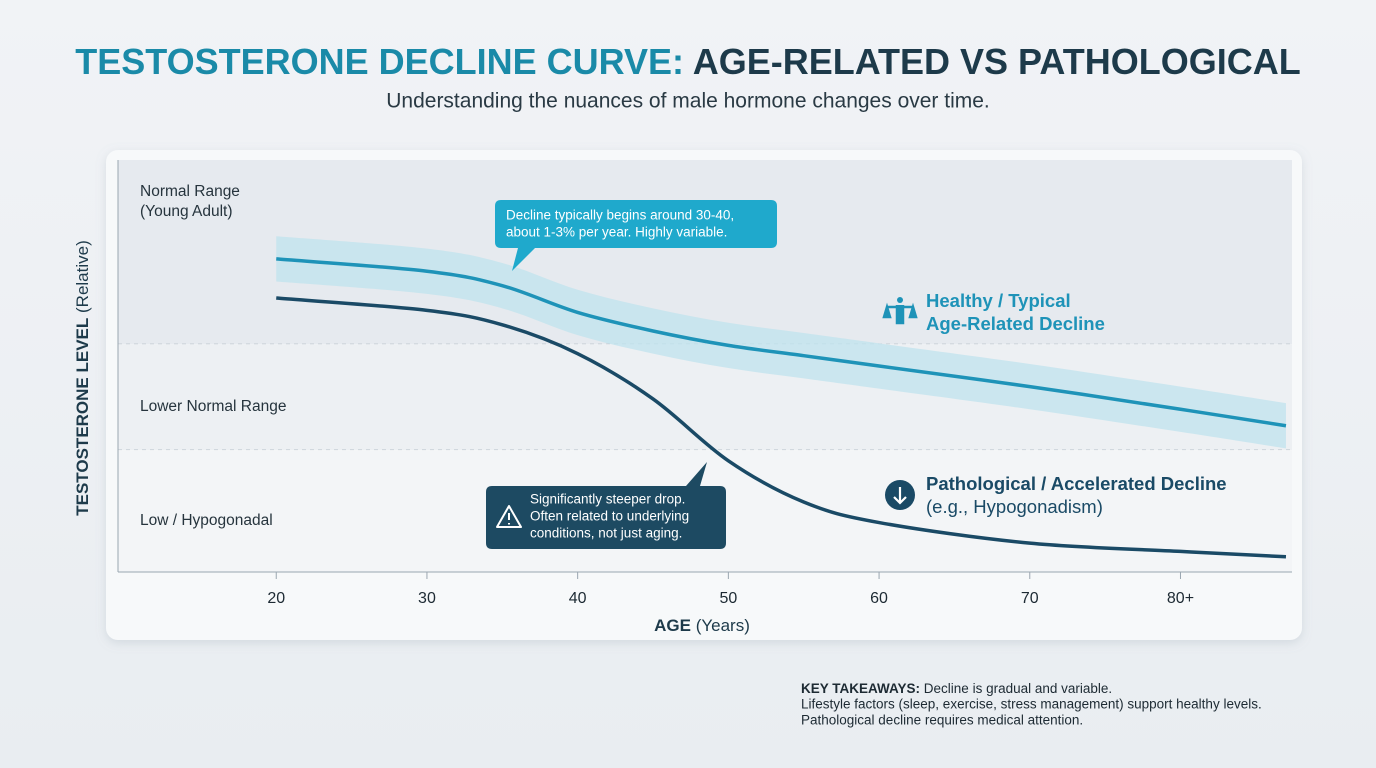 This screenshot has width=1376, height=768. I want to click on icon-arrow, so click(900, 496).